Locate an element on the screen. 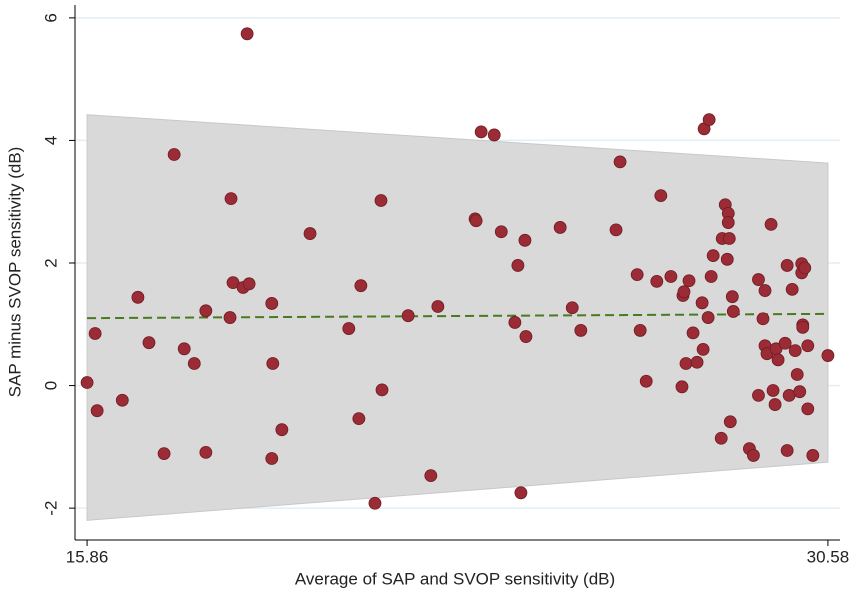 This screenshot has width=850, height=597. y-tick-label: 6 is located at coordinates (50, 17).